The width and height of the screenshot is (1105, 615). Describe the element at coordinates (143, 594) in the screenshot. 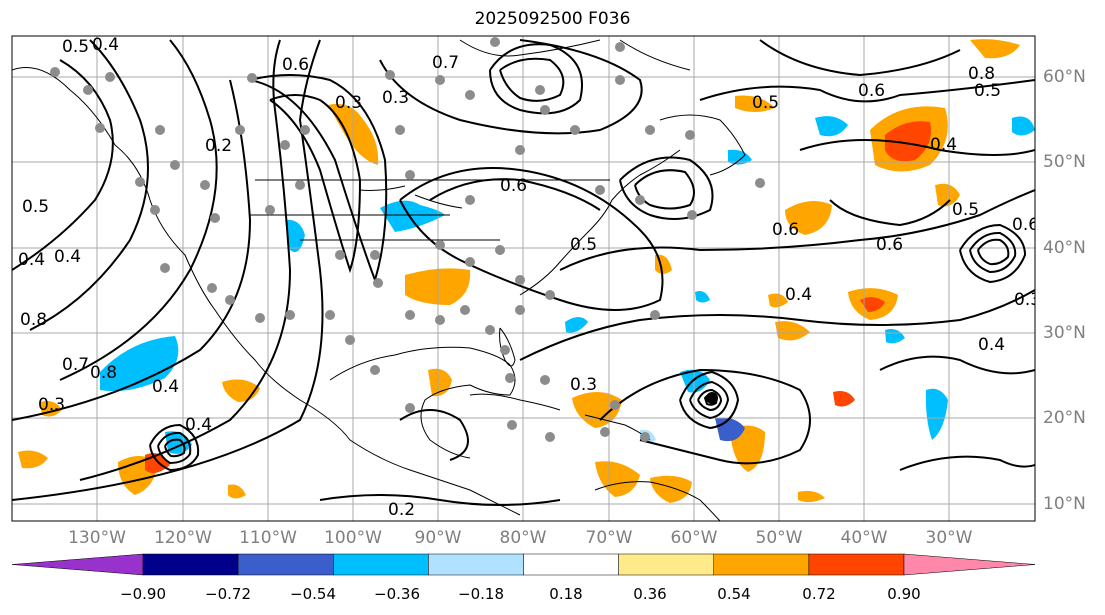

I see `colorbar-tick: −0.90` at that location.